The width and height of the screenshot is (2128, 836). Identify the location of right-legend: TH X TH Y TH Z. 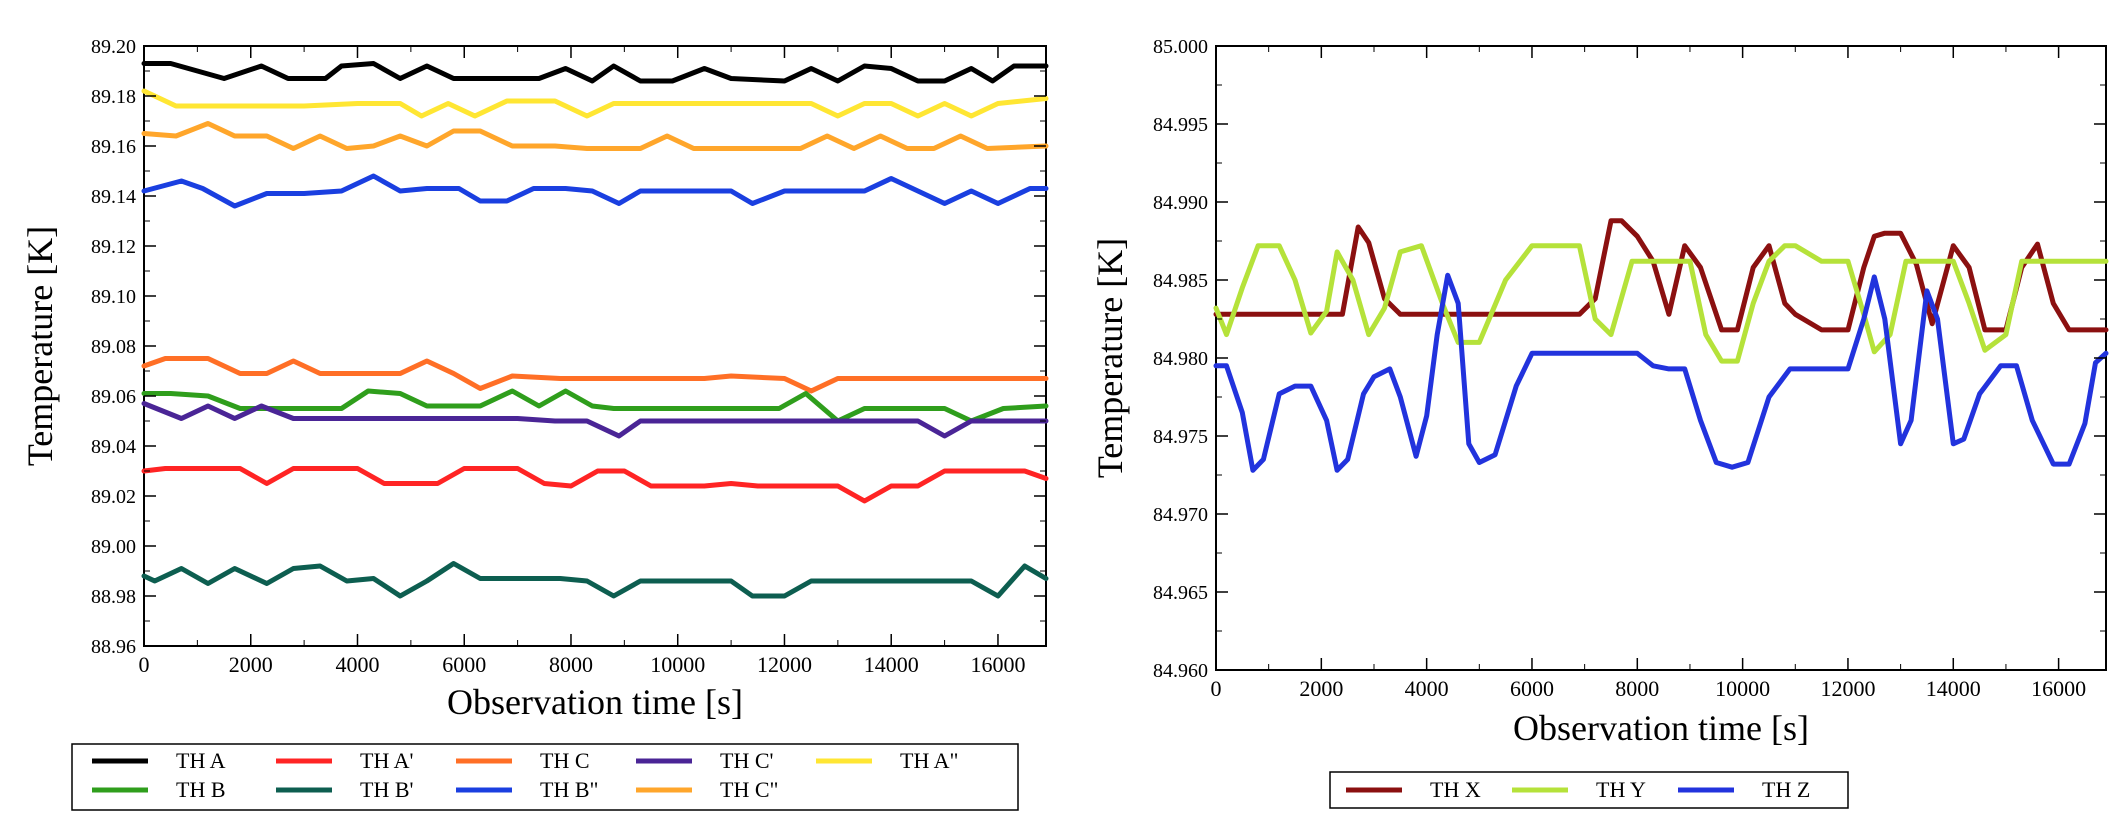
(1578, 789).